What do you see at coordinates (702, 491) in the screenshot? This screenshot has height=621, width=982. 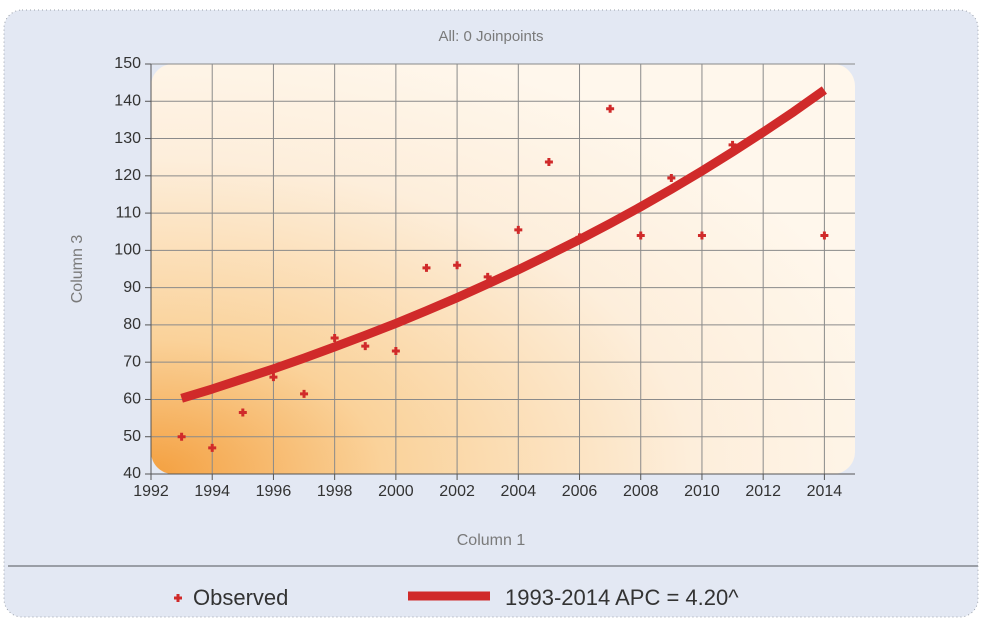 I see `x-tick-label: 2010` at bounding box center [702, 491].